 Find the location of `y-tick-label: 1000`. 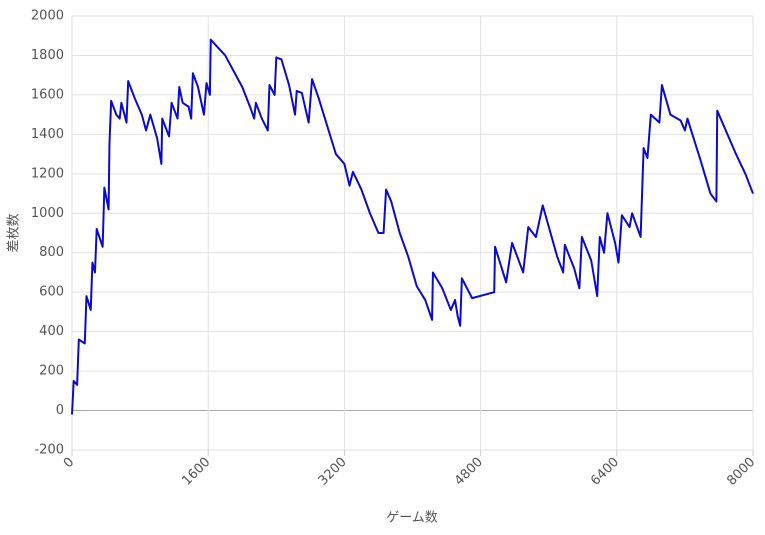

y-tick-label: 1000 is located at coordinates (47, 213).